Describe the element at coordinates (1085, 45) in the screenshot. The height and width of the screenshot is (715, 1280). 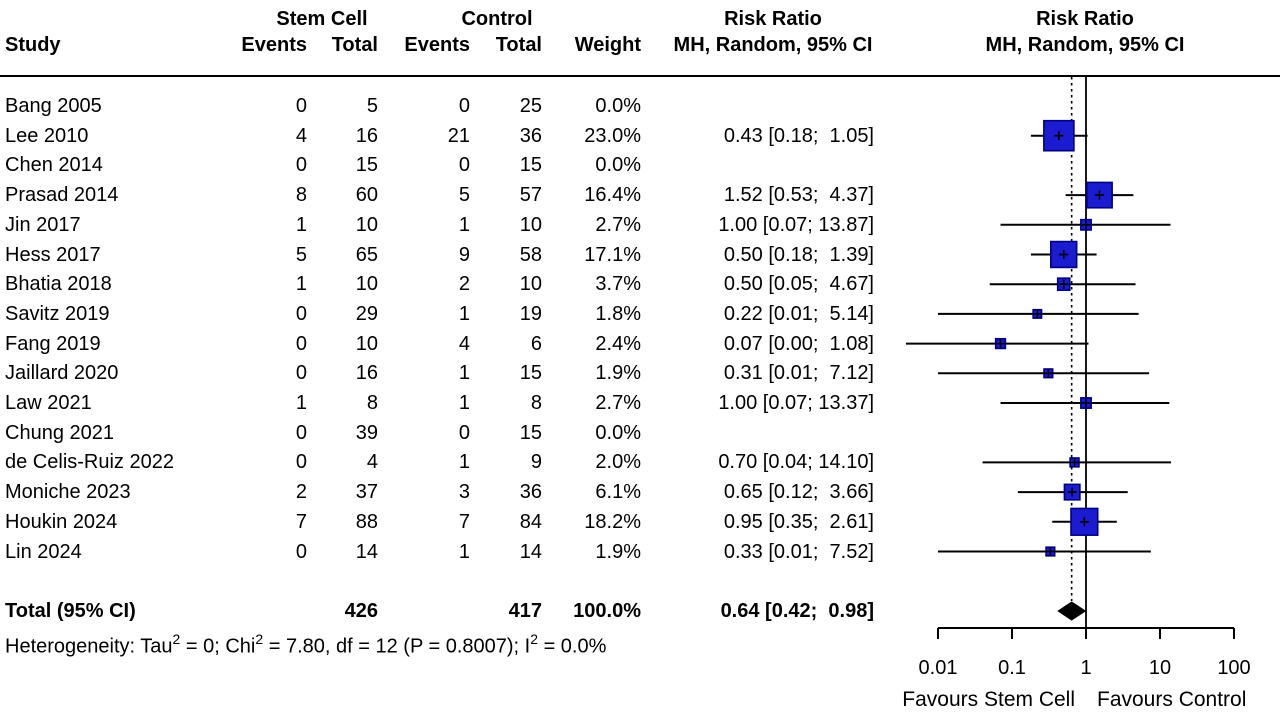
I see `rr-plot-header-line2: MH, Random, 95% CI` at that location.